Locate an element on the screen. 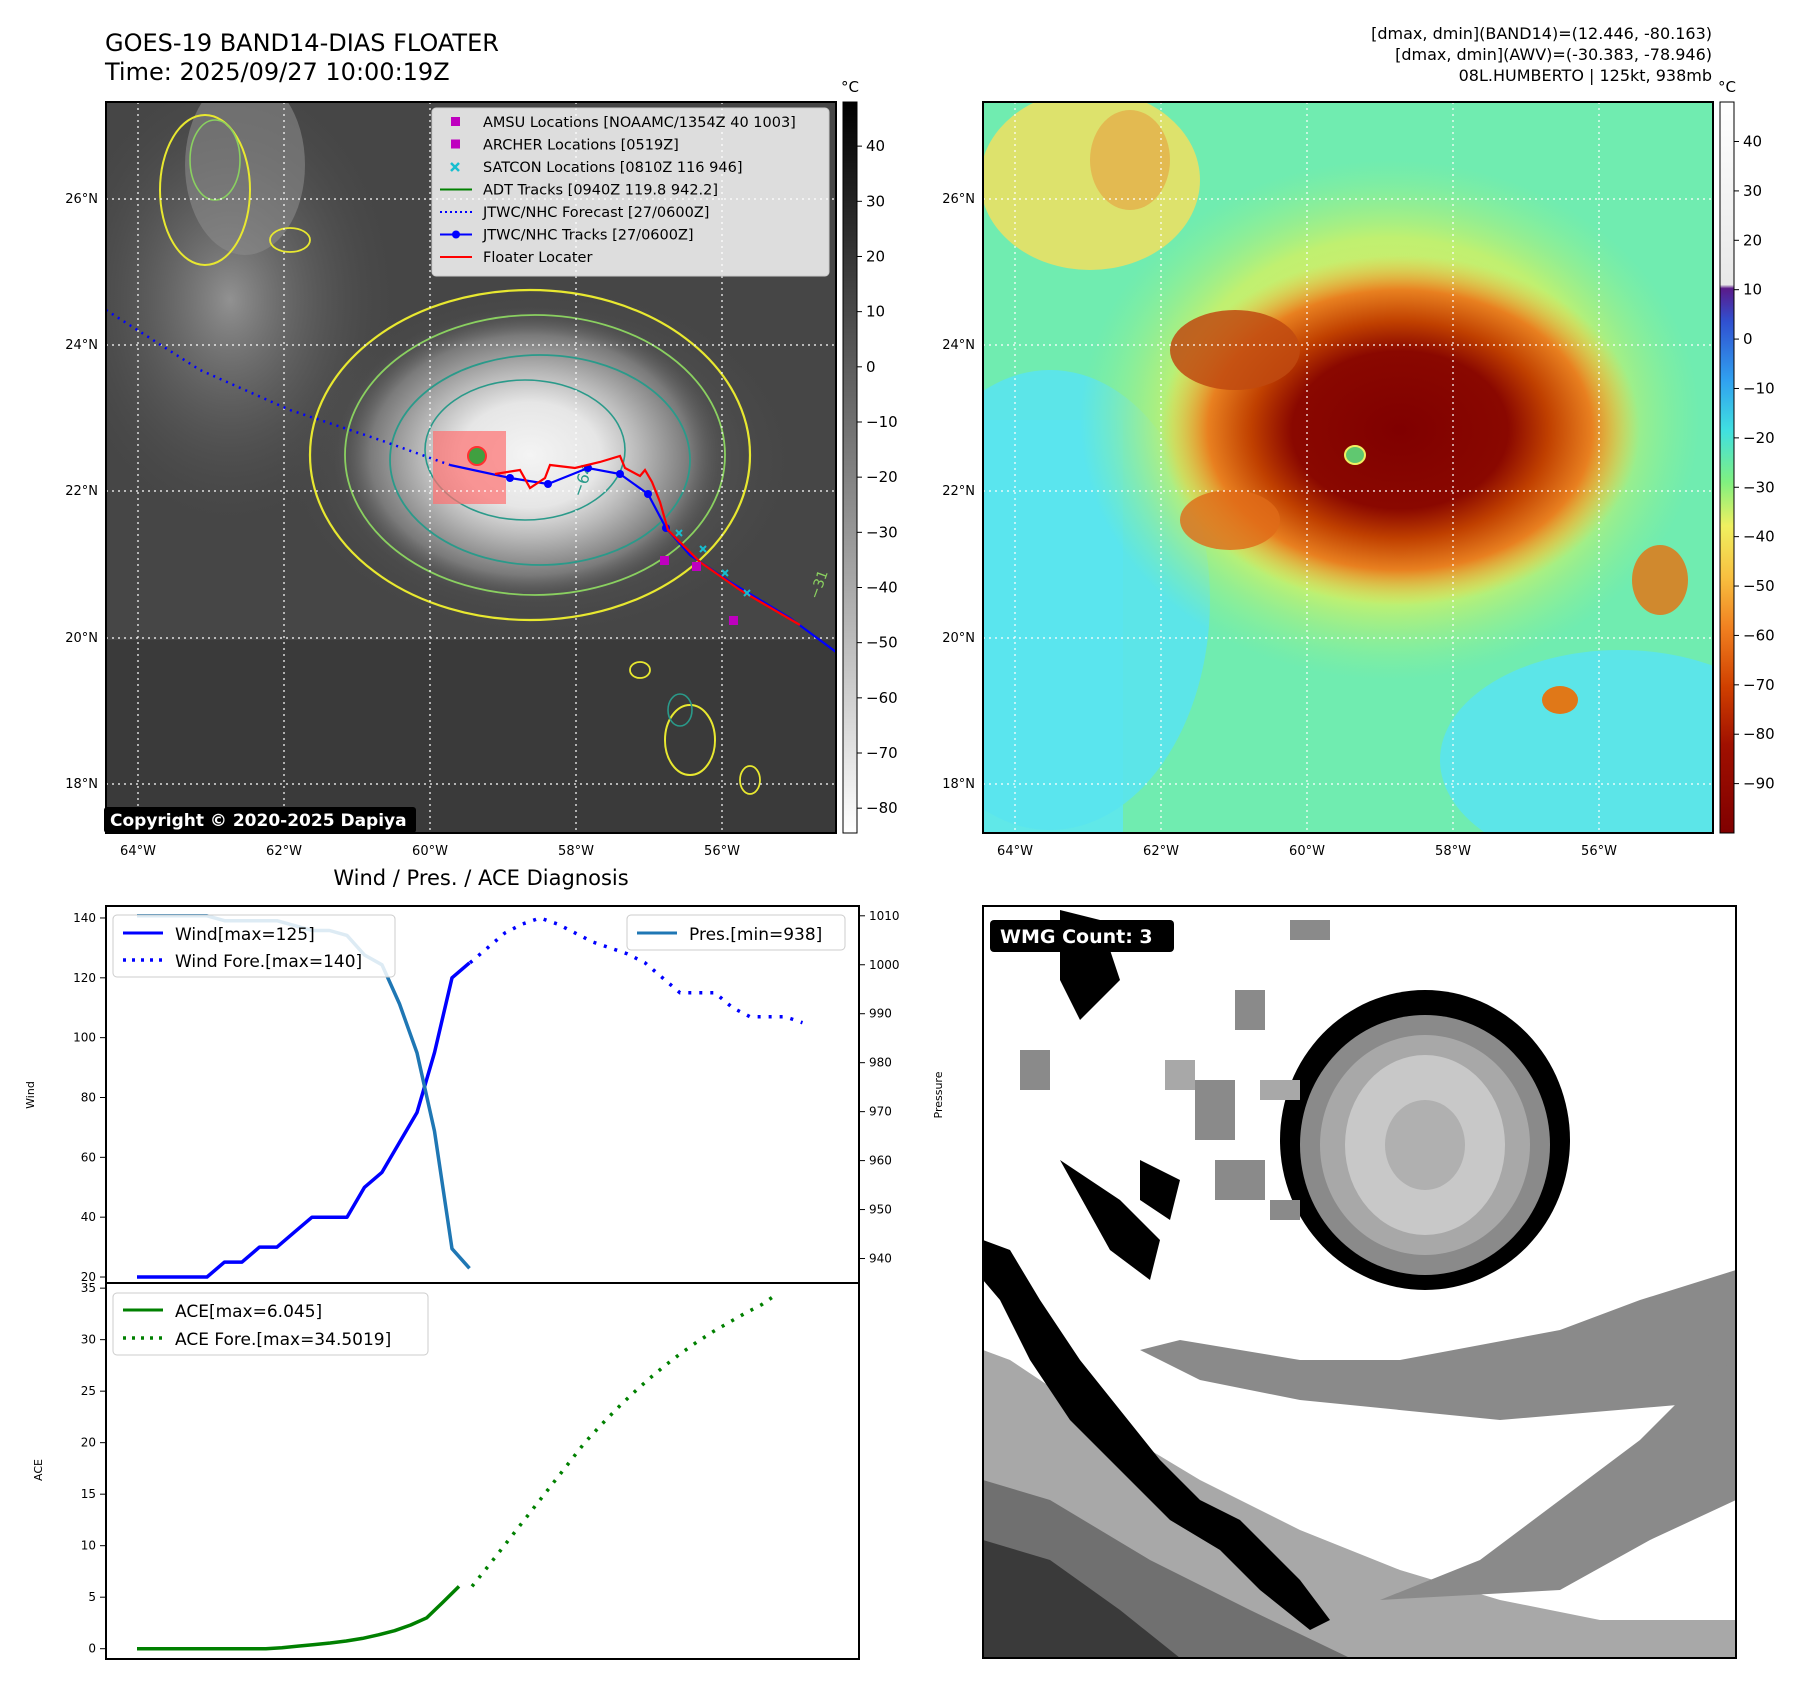 The width and height of the screenshot is (1797, 1690). lat-label-24: 24°N is located at coordinates (81, 345).